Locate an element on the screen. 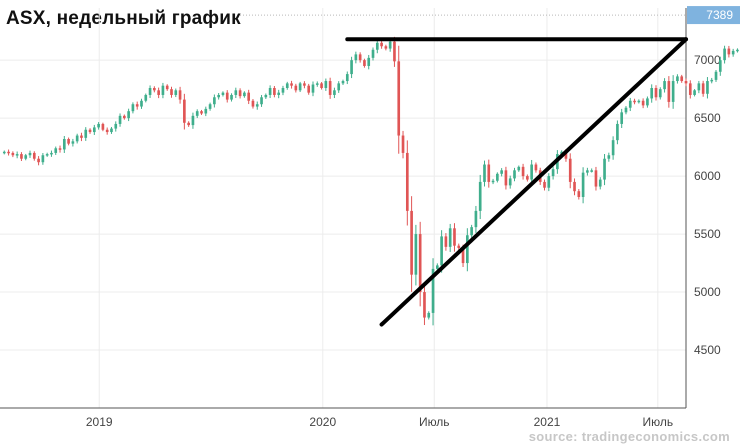 The width and height of the screenshot is (740, 448). y-tick-label: 4500 is located at coordinates (707, 350).